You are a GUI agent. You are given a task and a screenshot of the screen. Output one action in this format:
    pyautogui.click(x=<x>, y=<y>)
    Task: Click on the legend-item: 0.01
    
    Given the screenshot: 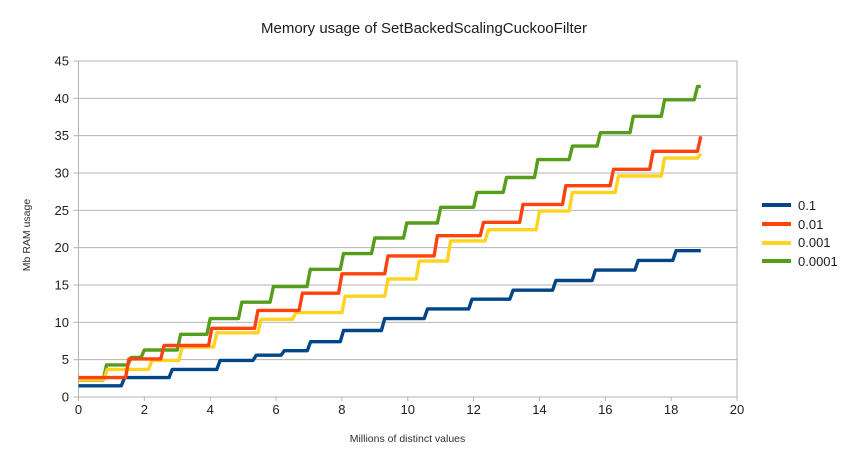 What is the action you would take?
    pyautogui.click(x=800, y=224)
    